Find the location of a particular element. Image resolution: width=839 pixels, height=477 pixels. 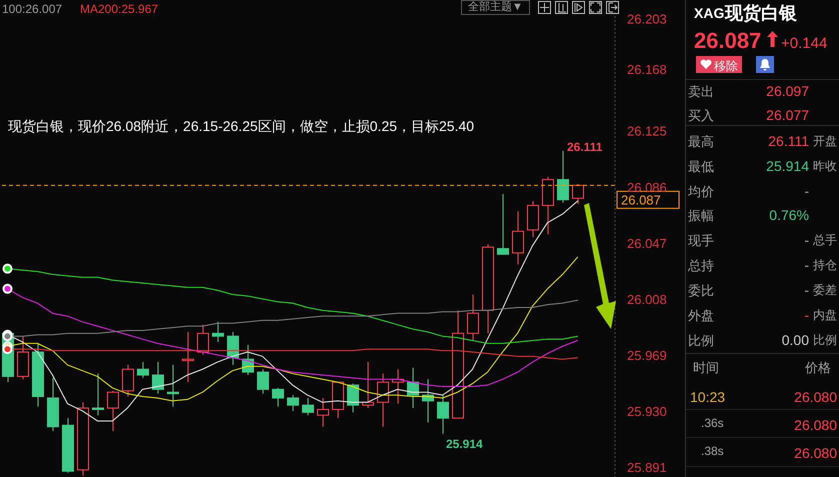

text: 委差 is located at coordinates (825, 290).